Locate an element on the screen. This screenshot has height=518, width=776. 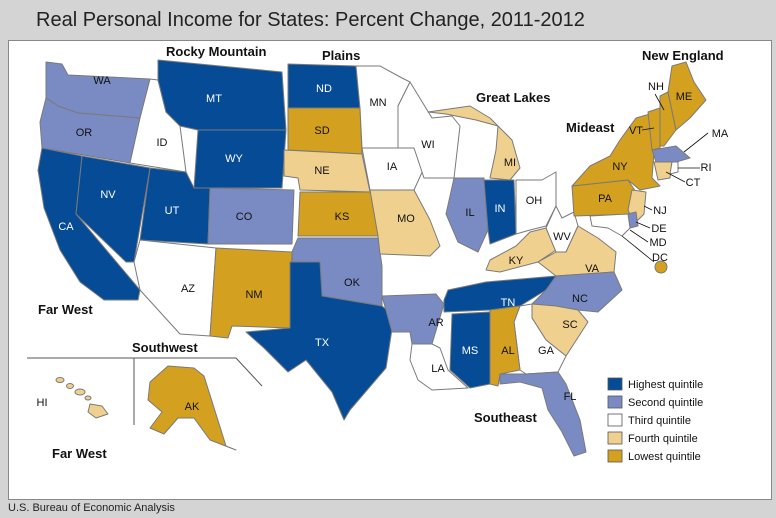
state-label-ok: OK is located at coordinates (352, 283).